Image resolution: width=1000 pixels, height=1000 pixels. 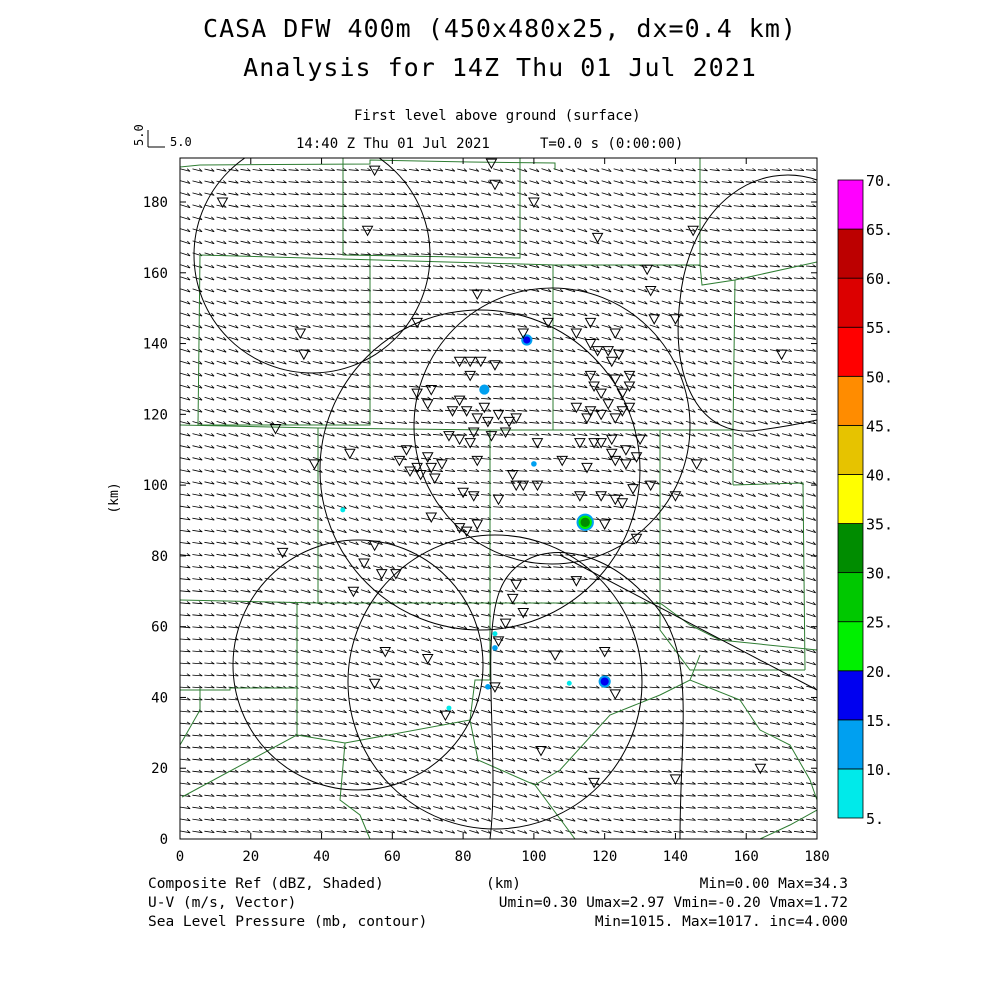 I want to click on y-tick-label: 20, so click(x=159, y=769).